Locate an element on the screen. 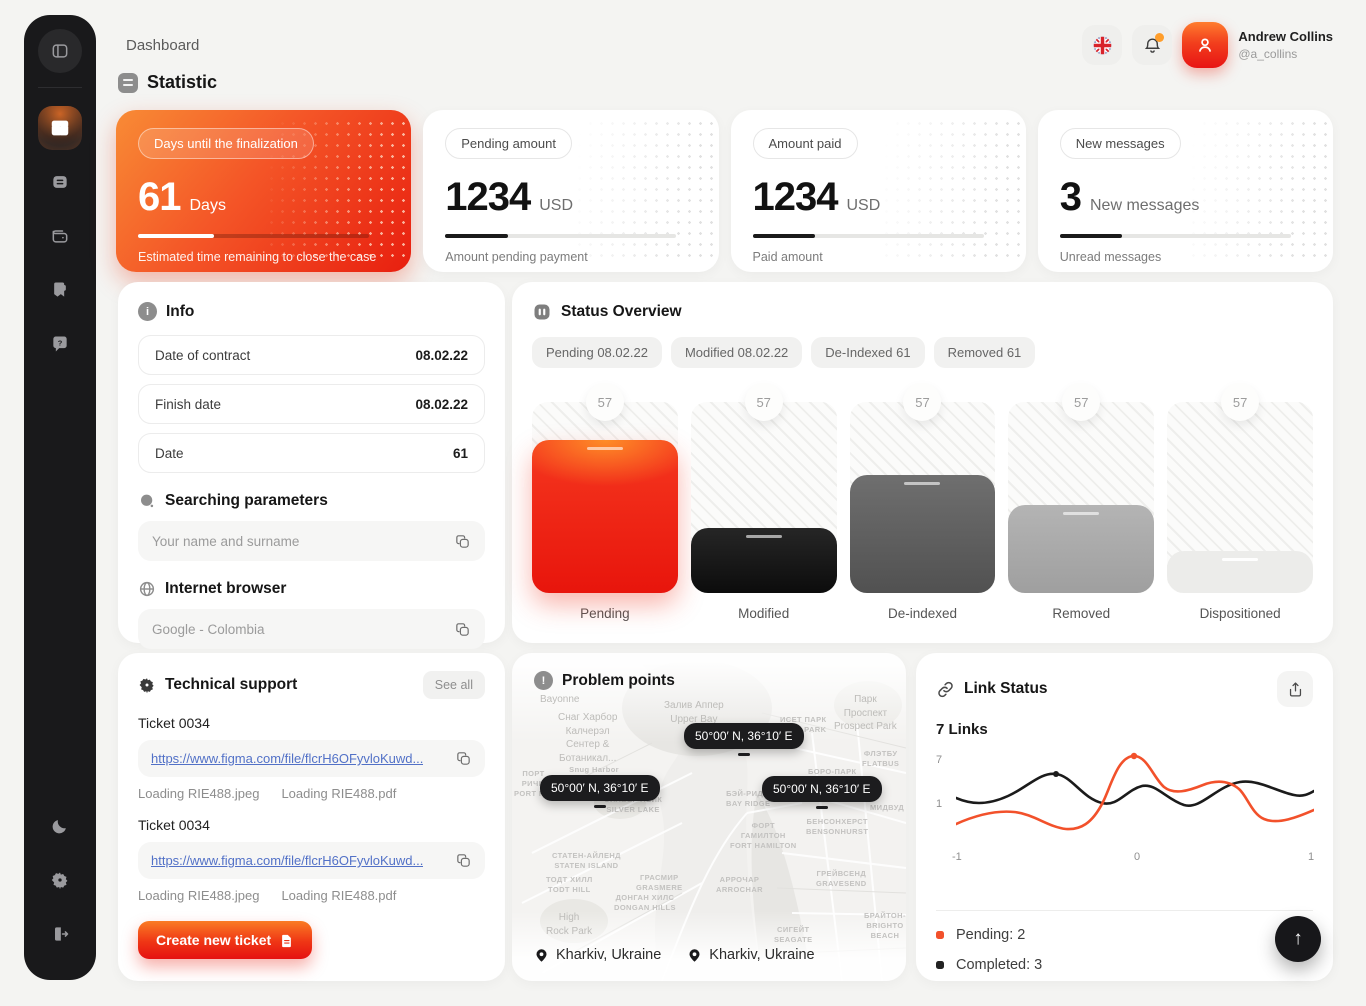  globe-icon is located at coordinates (147, 589).